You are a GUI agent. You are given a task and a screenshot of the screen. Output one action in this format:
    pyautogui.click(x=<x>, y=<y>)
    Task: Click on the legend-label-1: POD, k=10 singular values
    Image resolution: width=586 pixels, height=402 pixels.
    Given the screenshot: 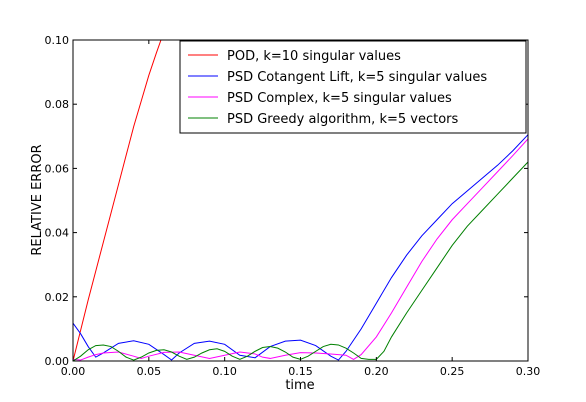 What is the action you would take?
    pyautogui.click(x=314, y=56)
    